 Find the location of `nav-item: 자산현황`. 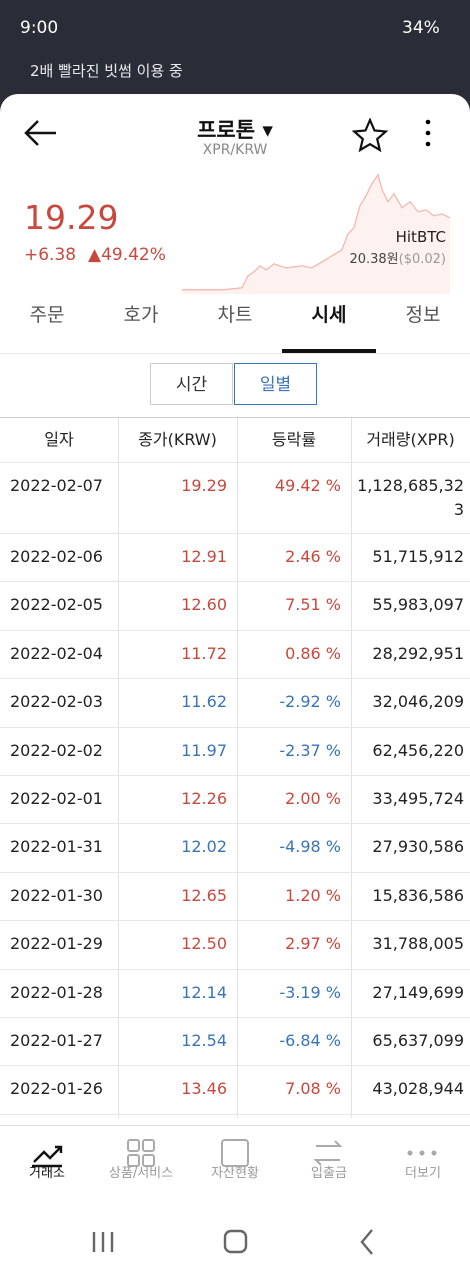

nav-item: 자산현황 is located at coordinates (235, 1173).